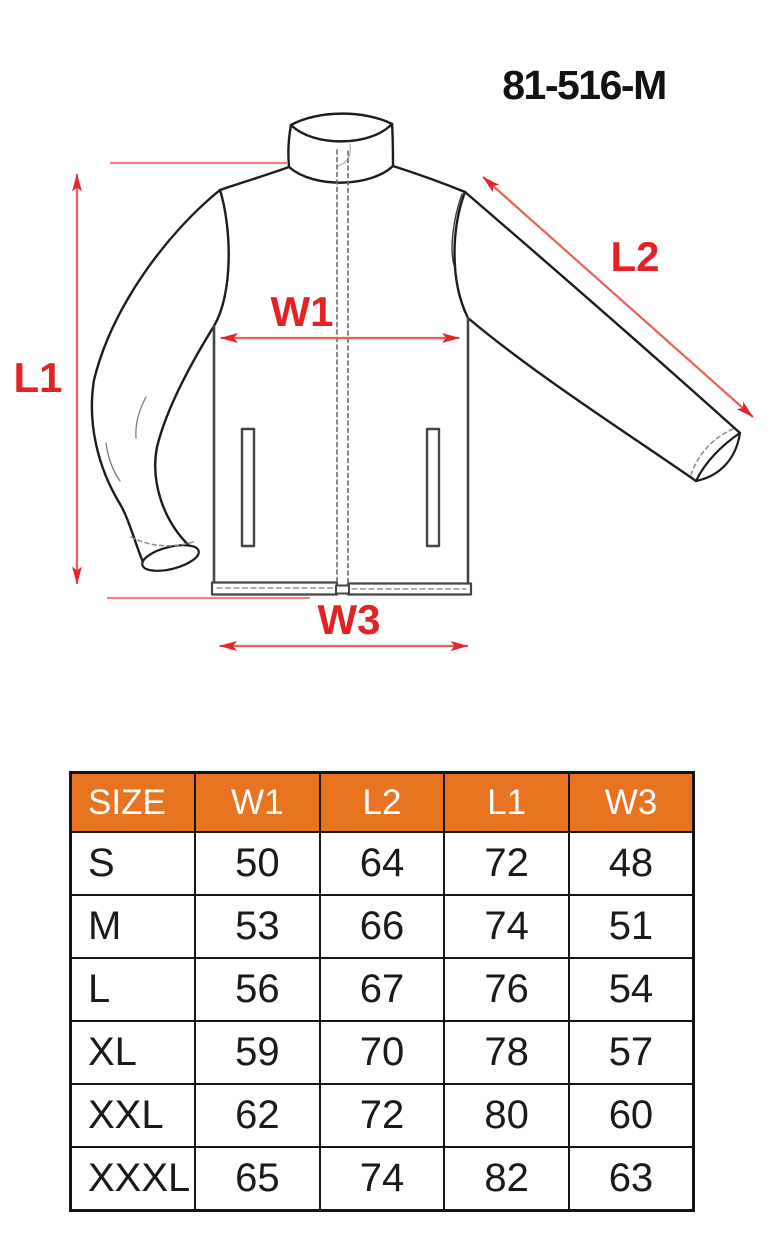 Image resolution: width=771 pixels, height=1250 pixels. Describe the element at coordinates (257, 802) in the screenshot. I see `header-cell-w1: W1` at that location.